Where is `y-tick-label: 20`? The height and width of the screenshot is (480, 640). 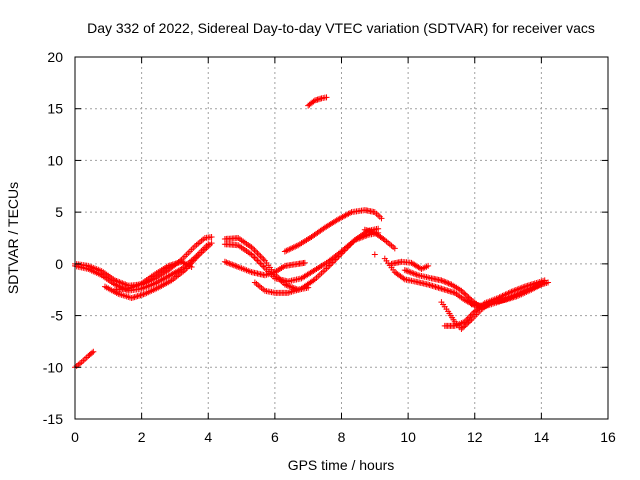
y-tick-label: 20 is located at coordinates (55, 57).